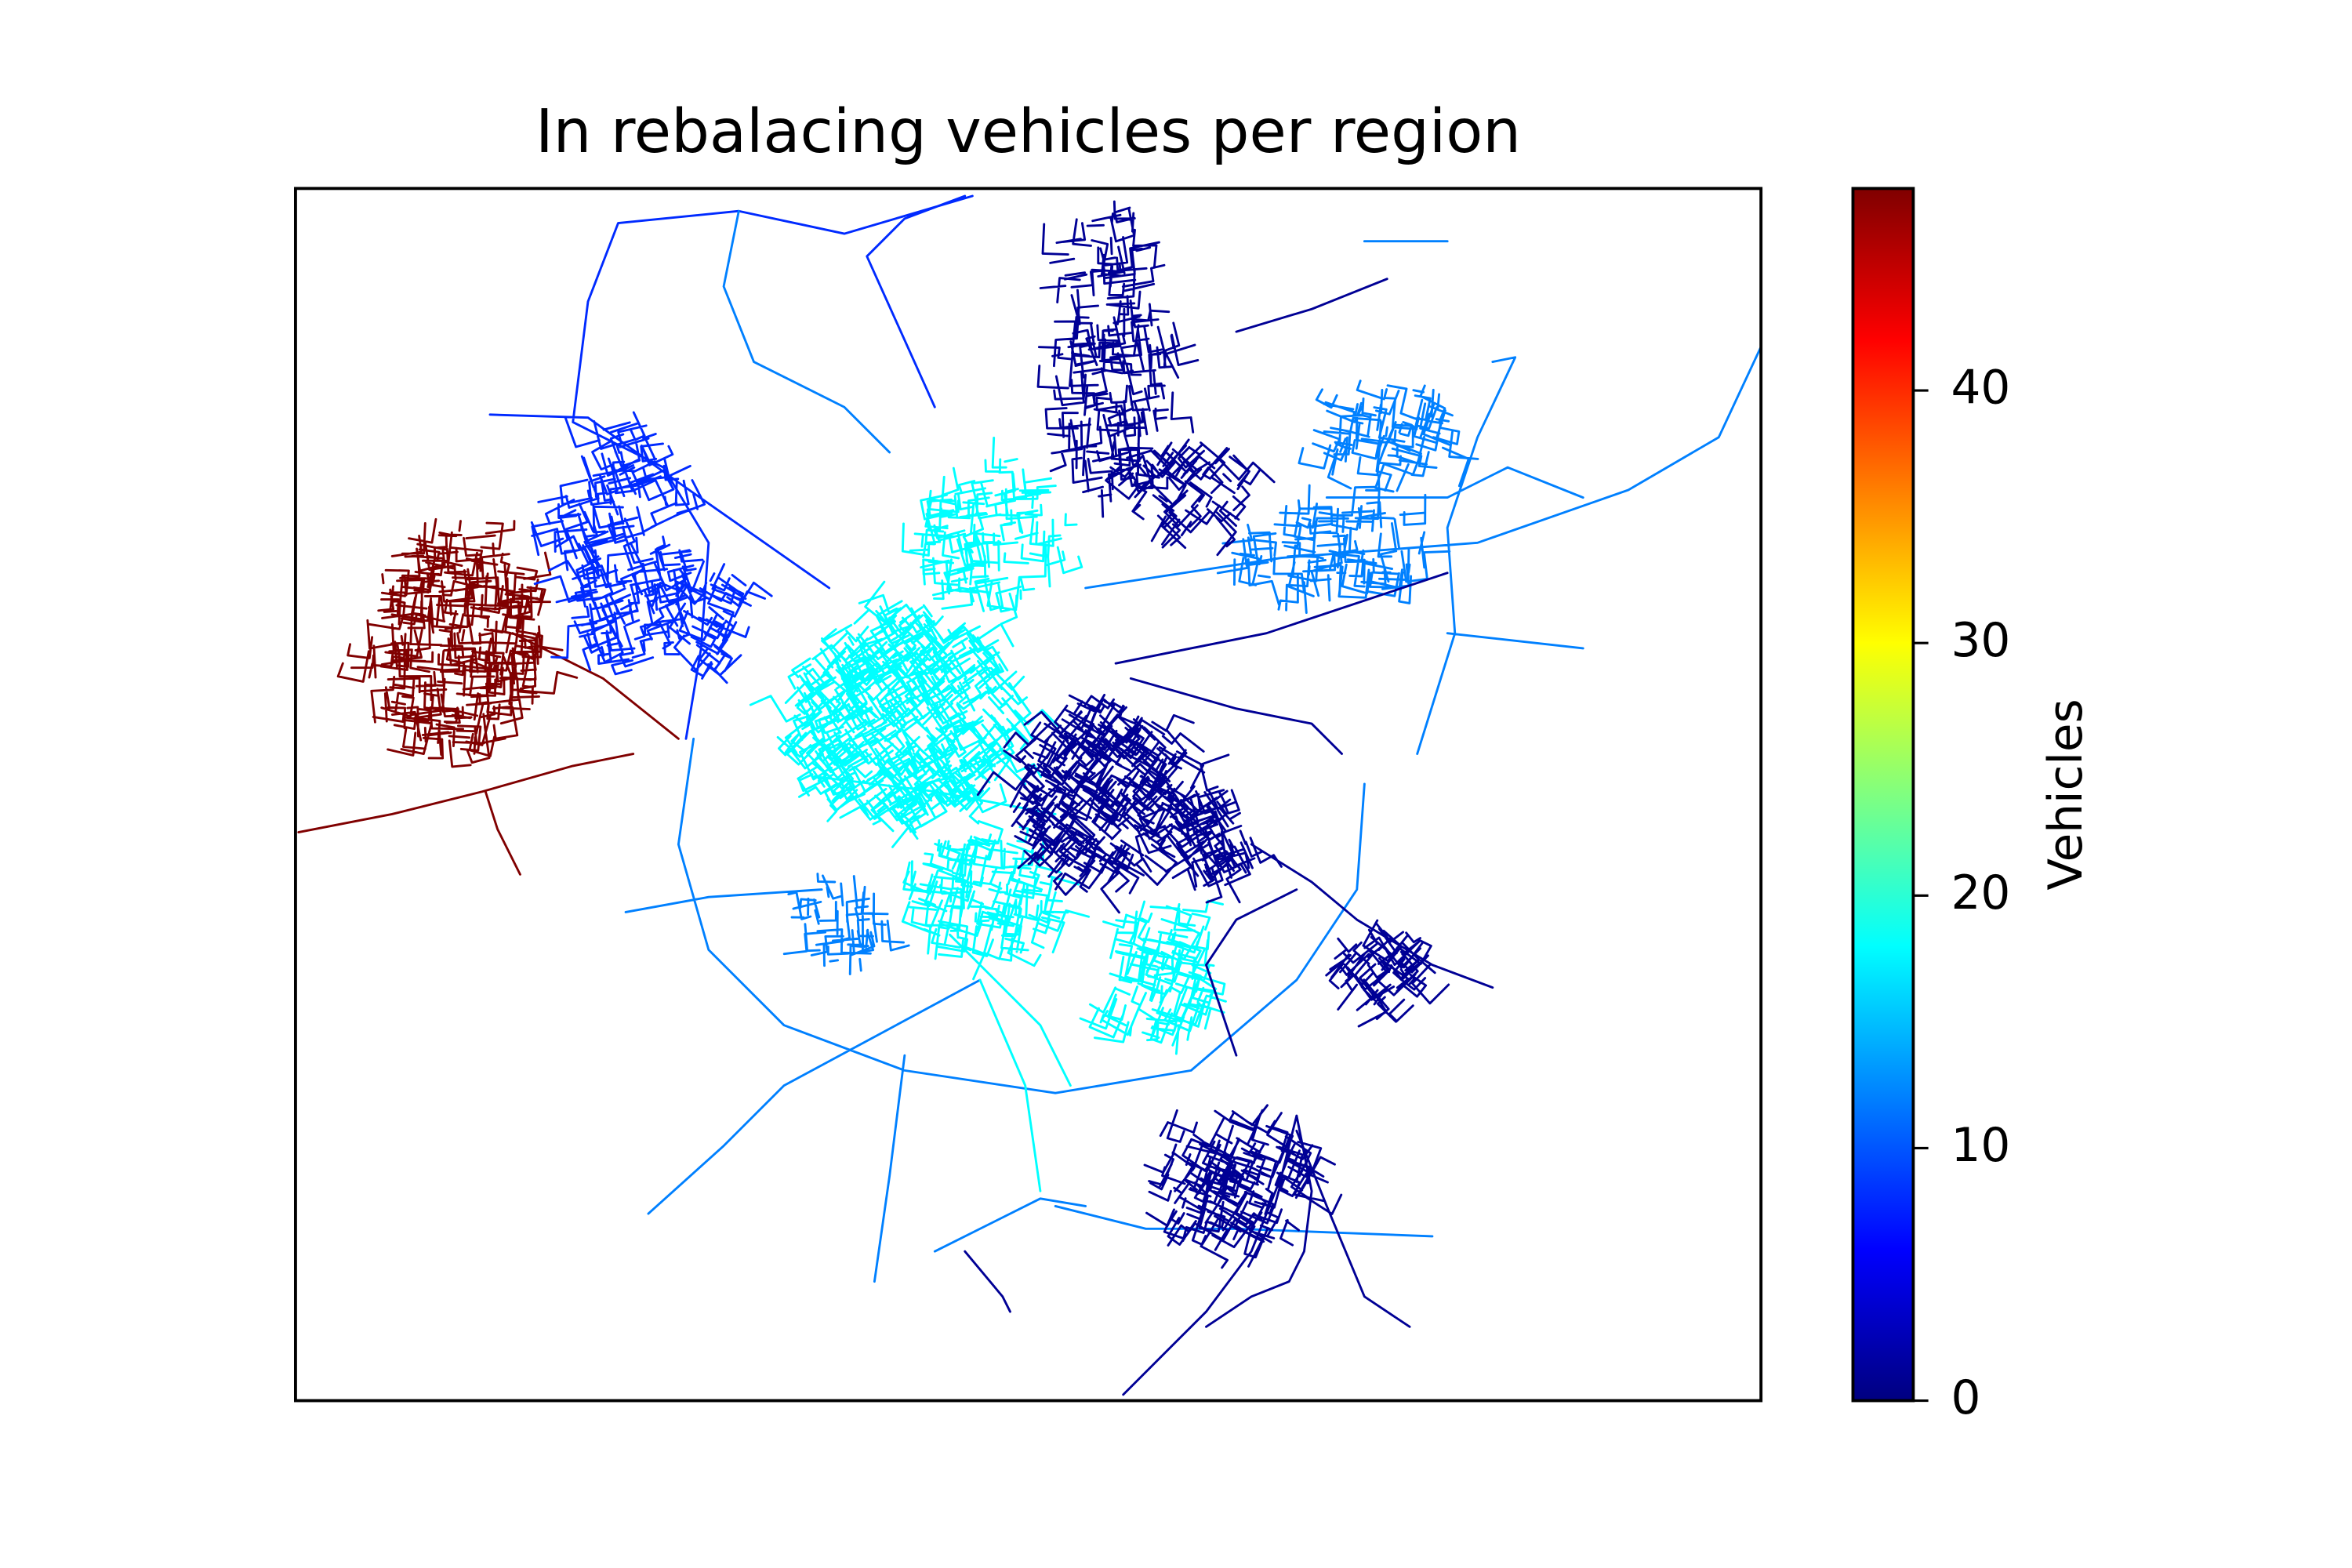 The height and width of the screenshot is (1568, 2352). What do you see at coordinates (2066, 794) in the screenshot?
I see `colorbar-label: Vehicles` at bounding box center [2066, 794].